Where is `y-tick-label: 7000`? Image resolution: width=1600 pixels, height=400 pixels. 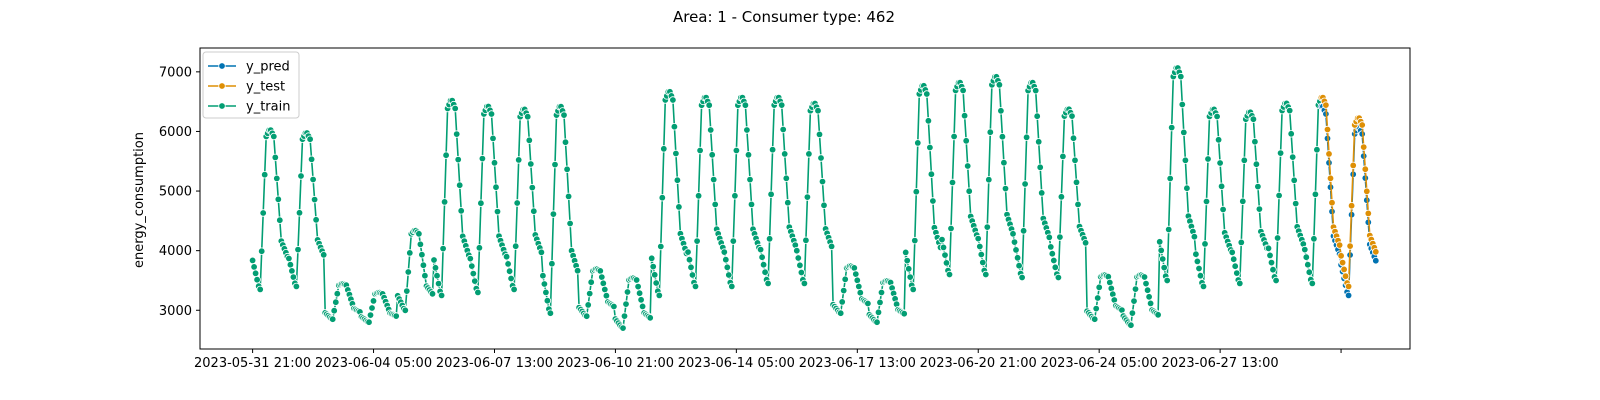 y-tick-label: 7000 is located at coordinates (175, 72).